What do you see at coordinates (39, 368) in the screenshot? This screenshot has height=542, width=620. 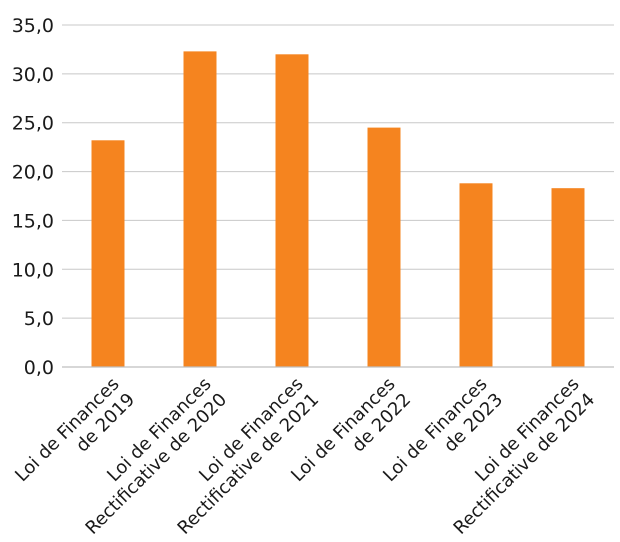 I see `y-tick-label: 0,0` at bounding box center [39, 368].